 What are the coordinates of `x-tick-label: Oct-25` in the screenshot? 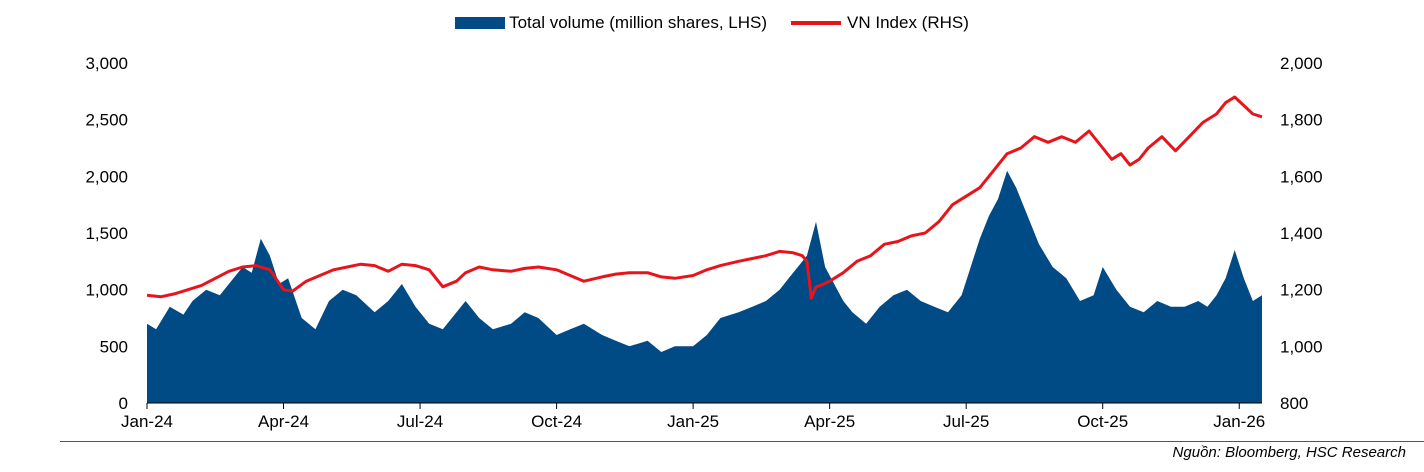 It's located at (1102, 421).